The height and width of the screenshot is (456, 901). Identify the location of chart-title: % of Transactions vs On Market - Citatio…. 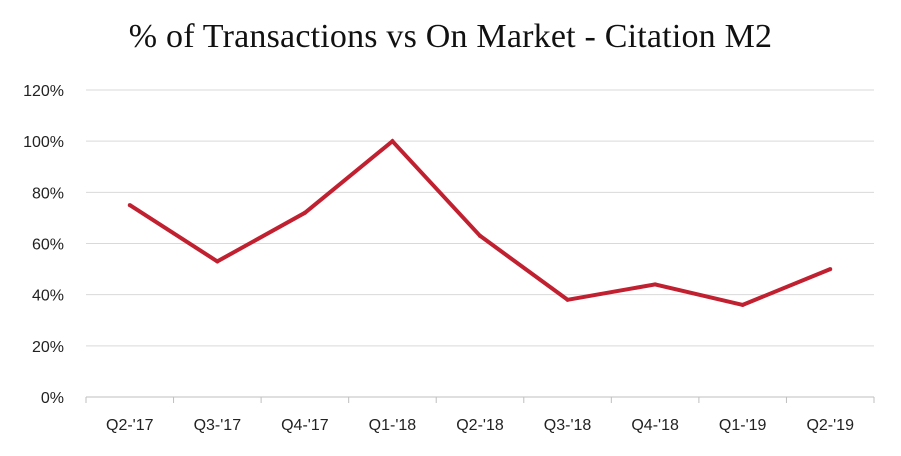
(450, 36).